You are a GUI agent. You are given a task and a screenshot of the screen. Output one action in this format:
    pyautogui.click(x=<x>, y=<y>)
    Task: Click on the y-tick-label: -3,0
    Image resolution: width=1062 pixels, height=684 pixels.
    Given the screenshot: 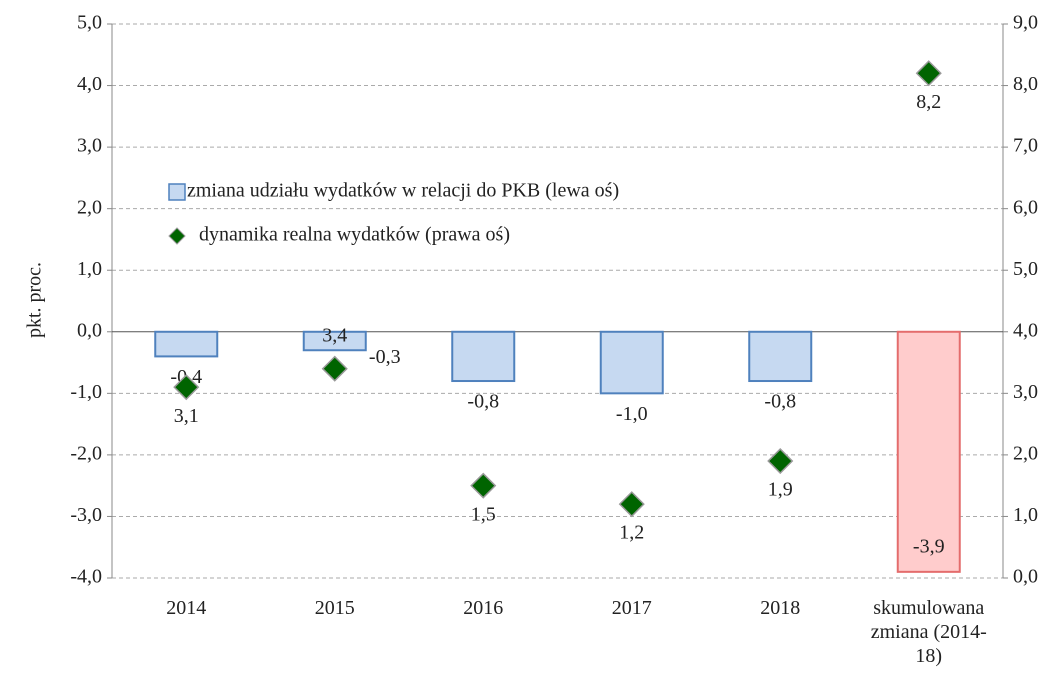 What is the action you would take?
    pyautogui.click(x=86, y=515)
    